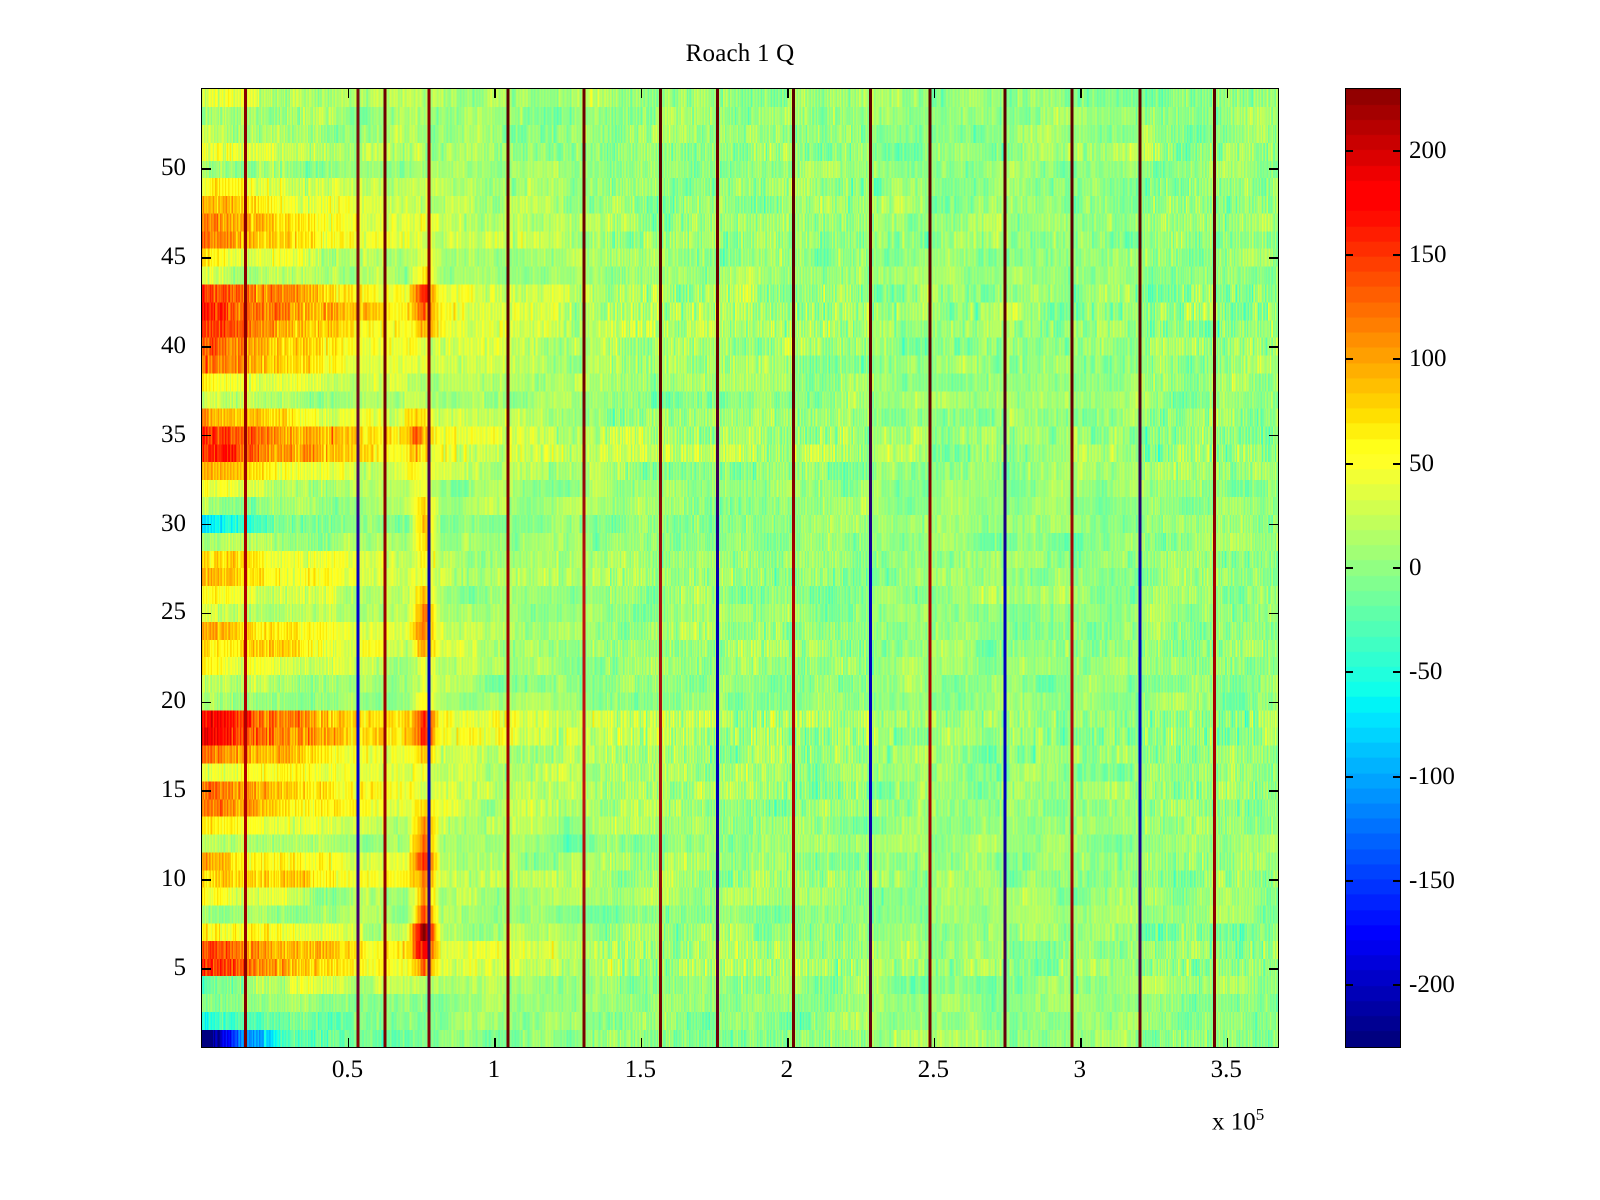 The height and width of the screenshot is (1200, 1600). I want to click on colorbar, so click(1373, 568).